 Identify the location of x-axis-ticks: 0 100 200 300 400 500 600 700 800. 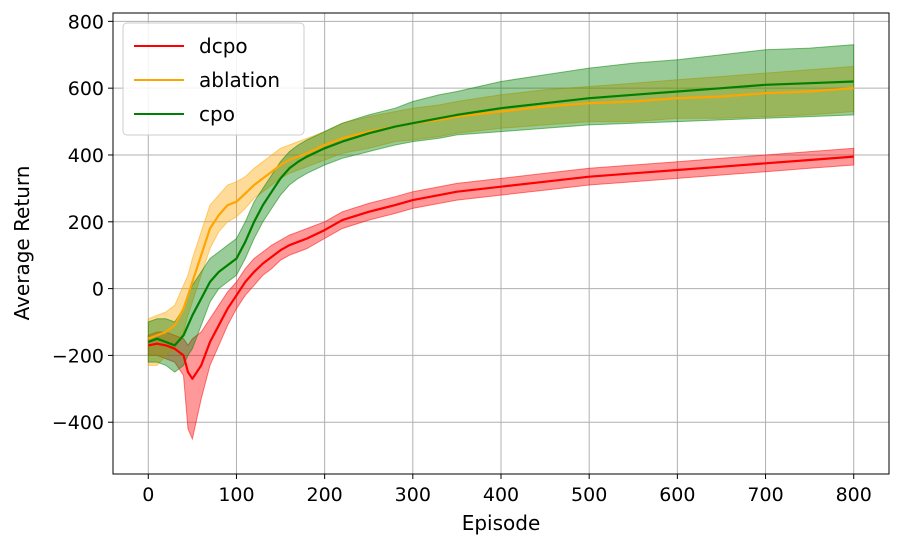
(507, 490).